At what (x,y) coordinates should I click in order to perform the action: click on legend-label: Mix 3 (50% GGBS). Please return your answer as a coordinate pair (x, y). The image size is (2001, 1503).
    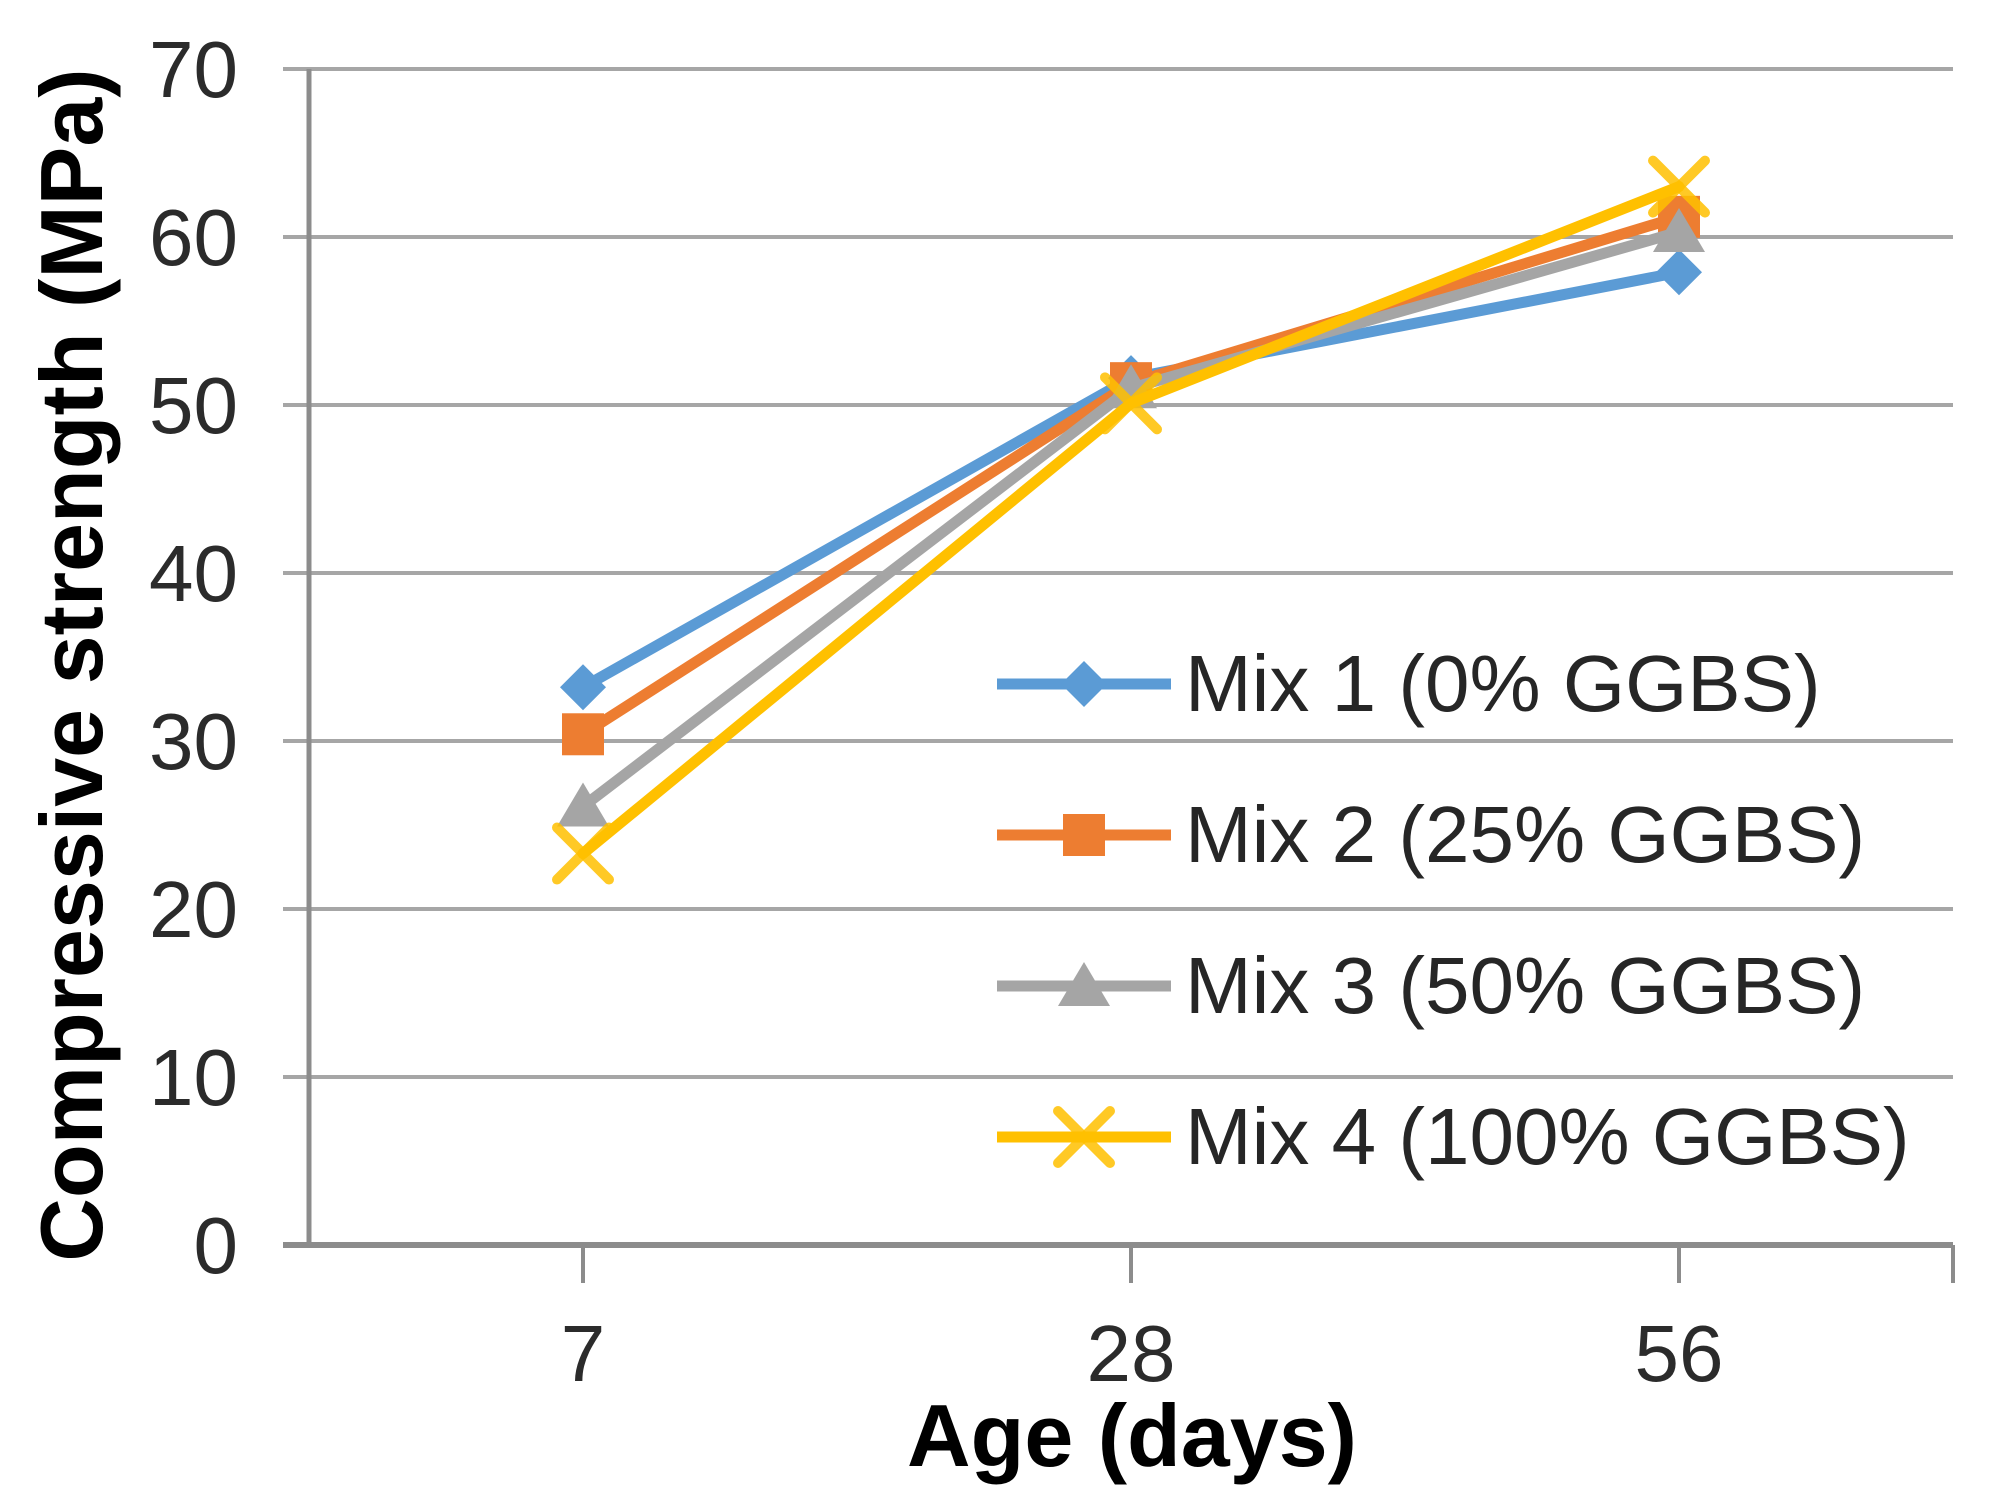
    Looking at the image, I should click on (1525, 985).